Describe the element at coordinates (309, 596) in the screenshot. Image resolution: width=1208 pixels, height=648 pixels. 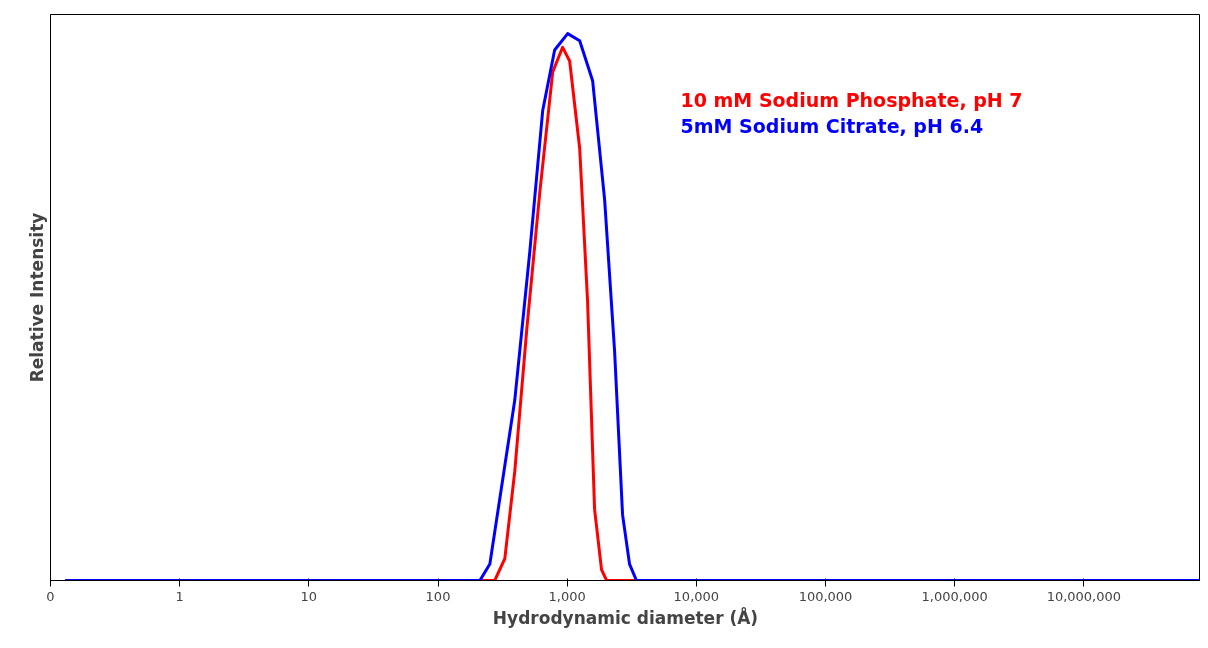
I see `x-tick-label: 10` at that location.